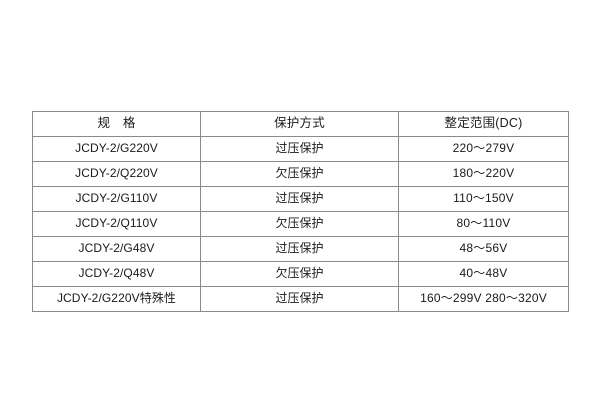 Image resolution: width=600 pixels, height=400 pixels. I want to click on cell-setting-range: 48～56V, so click(483, 249).